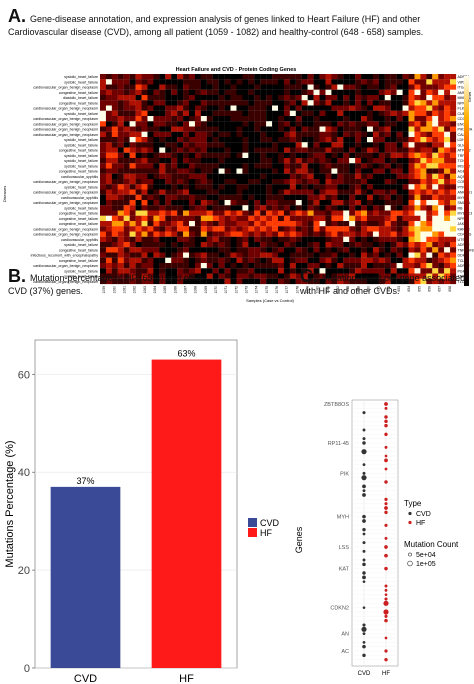 The width and height of the screenshot is (474, 684). What do you see at coordinates (463, 177) in the screenshot?
I see `heatmap-gene-label: AQS3` at bounding box center [463, 177].